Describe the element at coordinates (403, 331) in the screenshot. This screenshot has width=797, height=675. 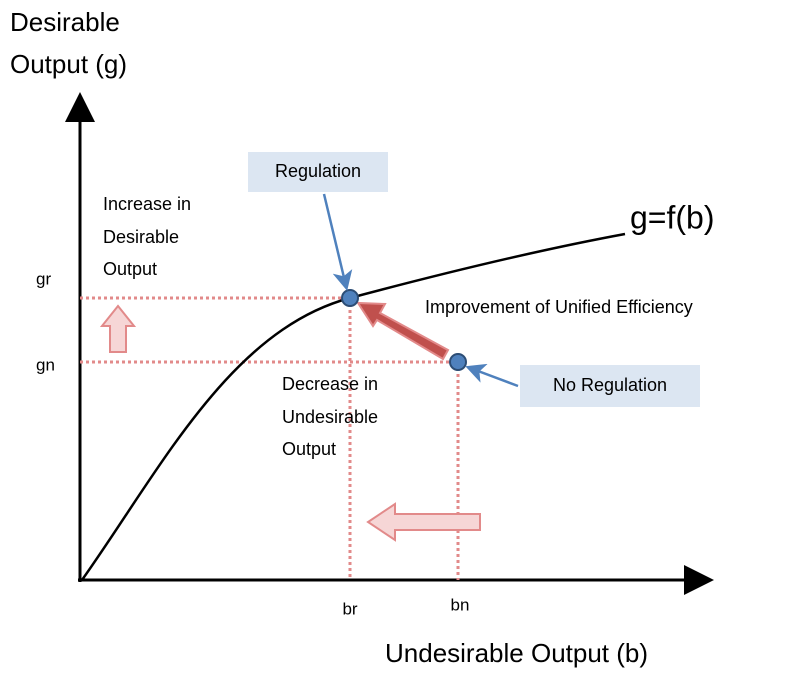
I see `efficiency-arrow` at that location.